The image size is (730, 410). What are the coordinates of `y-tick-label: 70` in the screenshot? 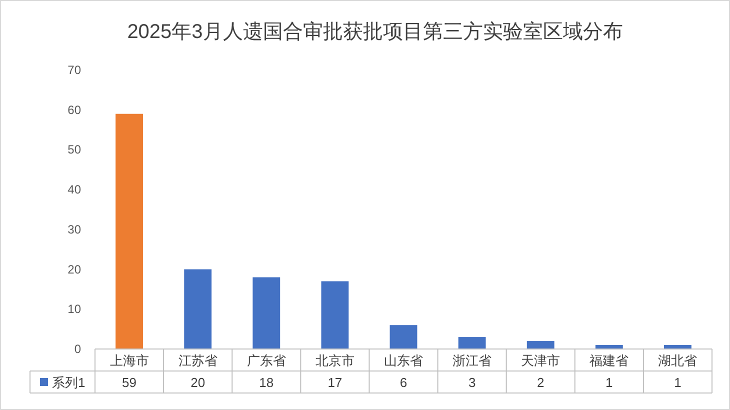 It's located at (75, 70).